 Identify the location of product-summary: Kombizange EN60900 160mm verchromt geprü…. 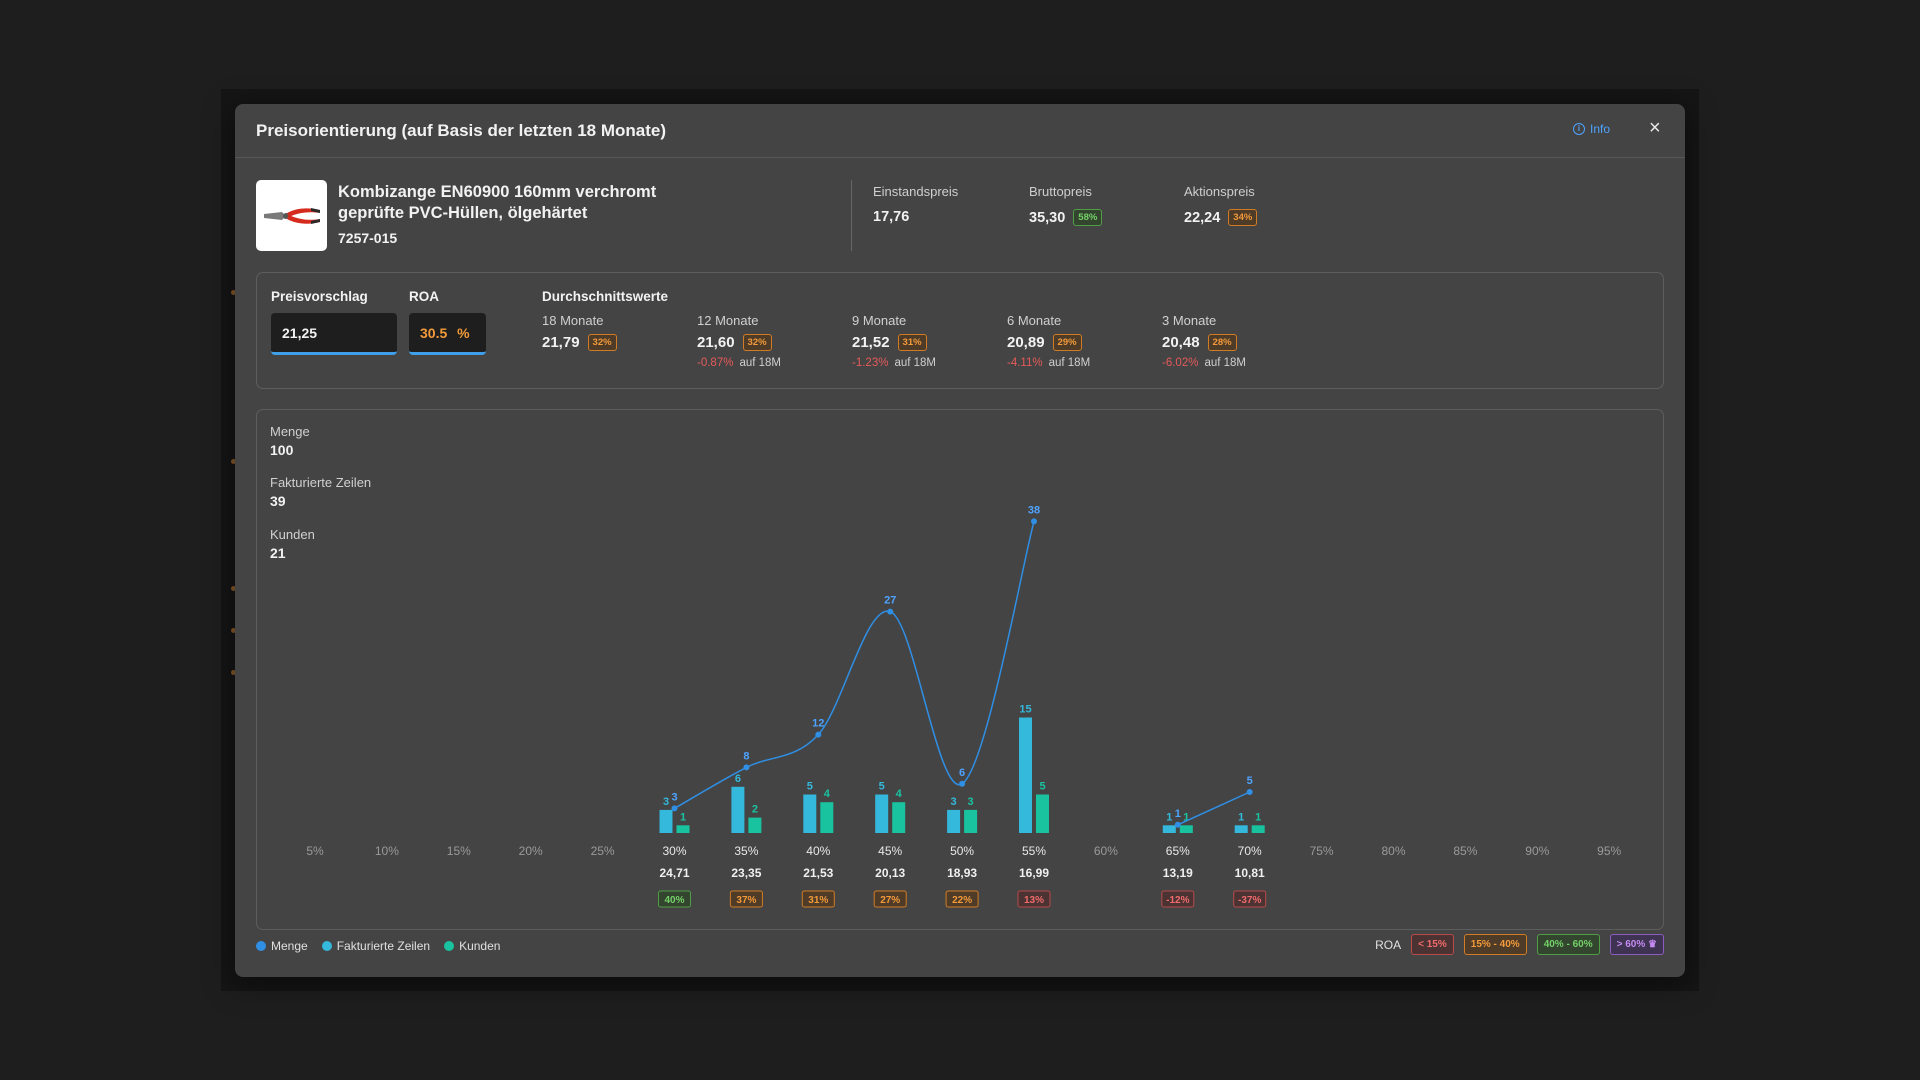
(970, 217).